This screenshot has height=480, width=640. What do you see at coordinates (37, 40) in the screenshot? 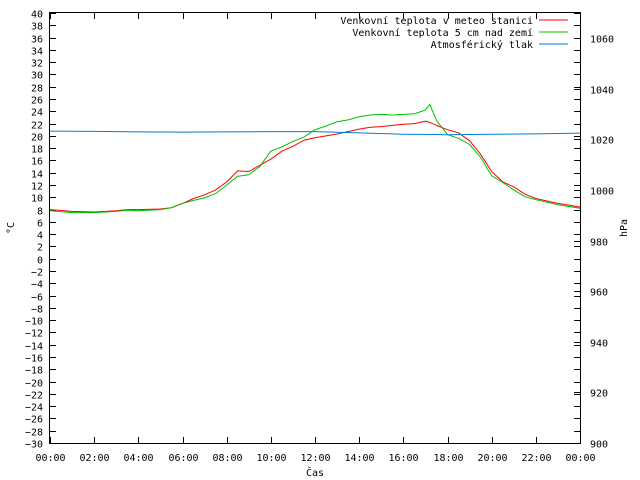
I see `y-tick-label: 36` at bounding box center [37, 40].